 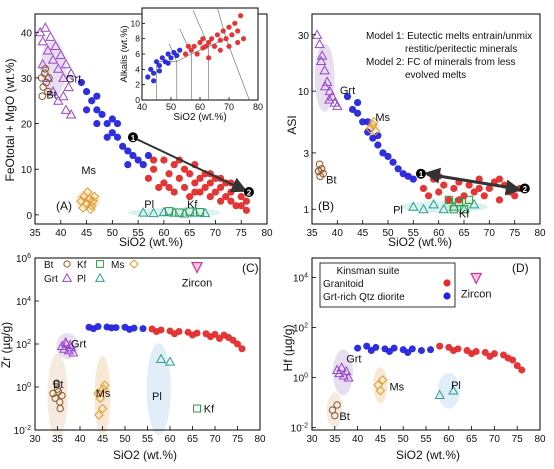 What do you see at coordinates (197, 267) in the screenshot?
I see `point-zircon` at bounding box center [197, 267].